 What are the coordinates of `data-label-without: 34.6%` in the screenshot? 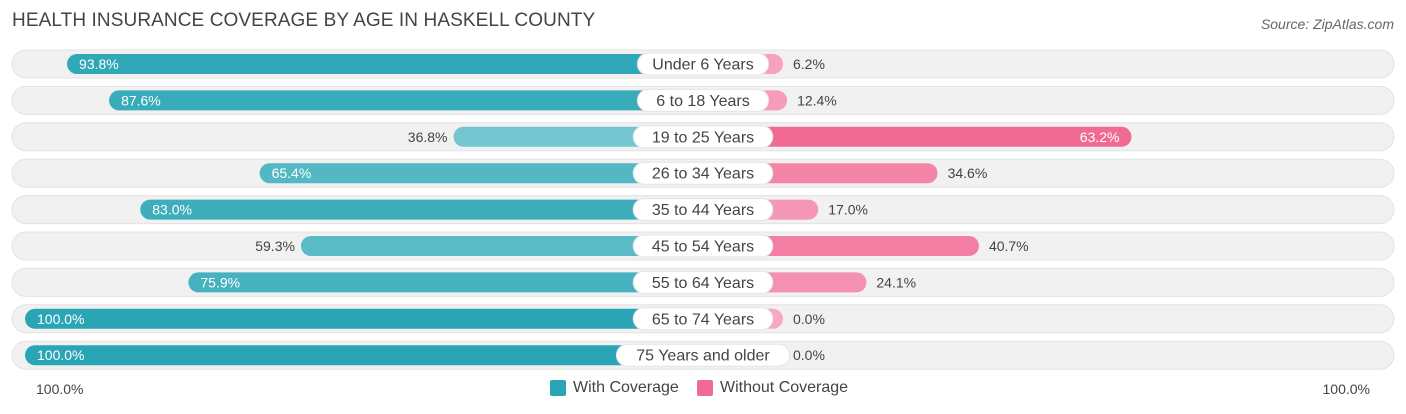 It's located at (968, 173).